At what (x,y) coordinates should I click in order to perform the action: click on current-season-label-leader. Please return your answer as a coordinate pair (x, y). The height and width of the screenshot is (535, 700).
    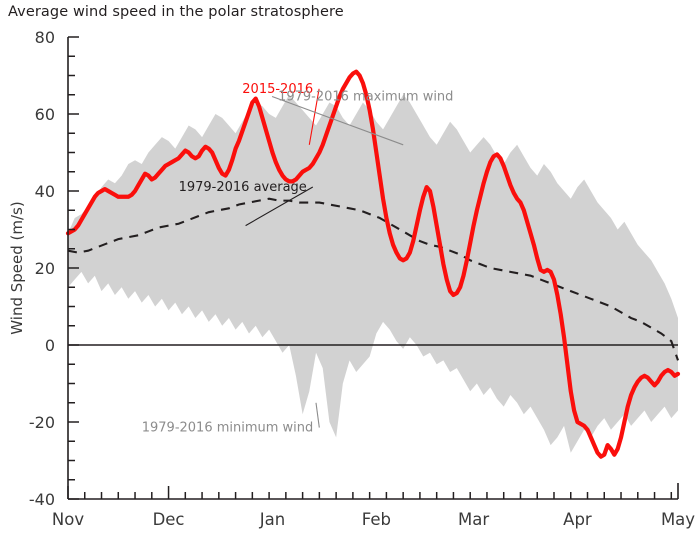
    Looking at the image, I should click on (314, 116).